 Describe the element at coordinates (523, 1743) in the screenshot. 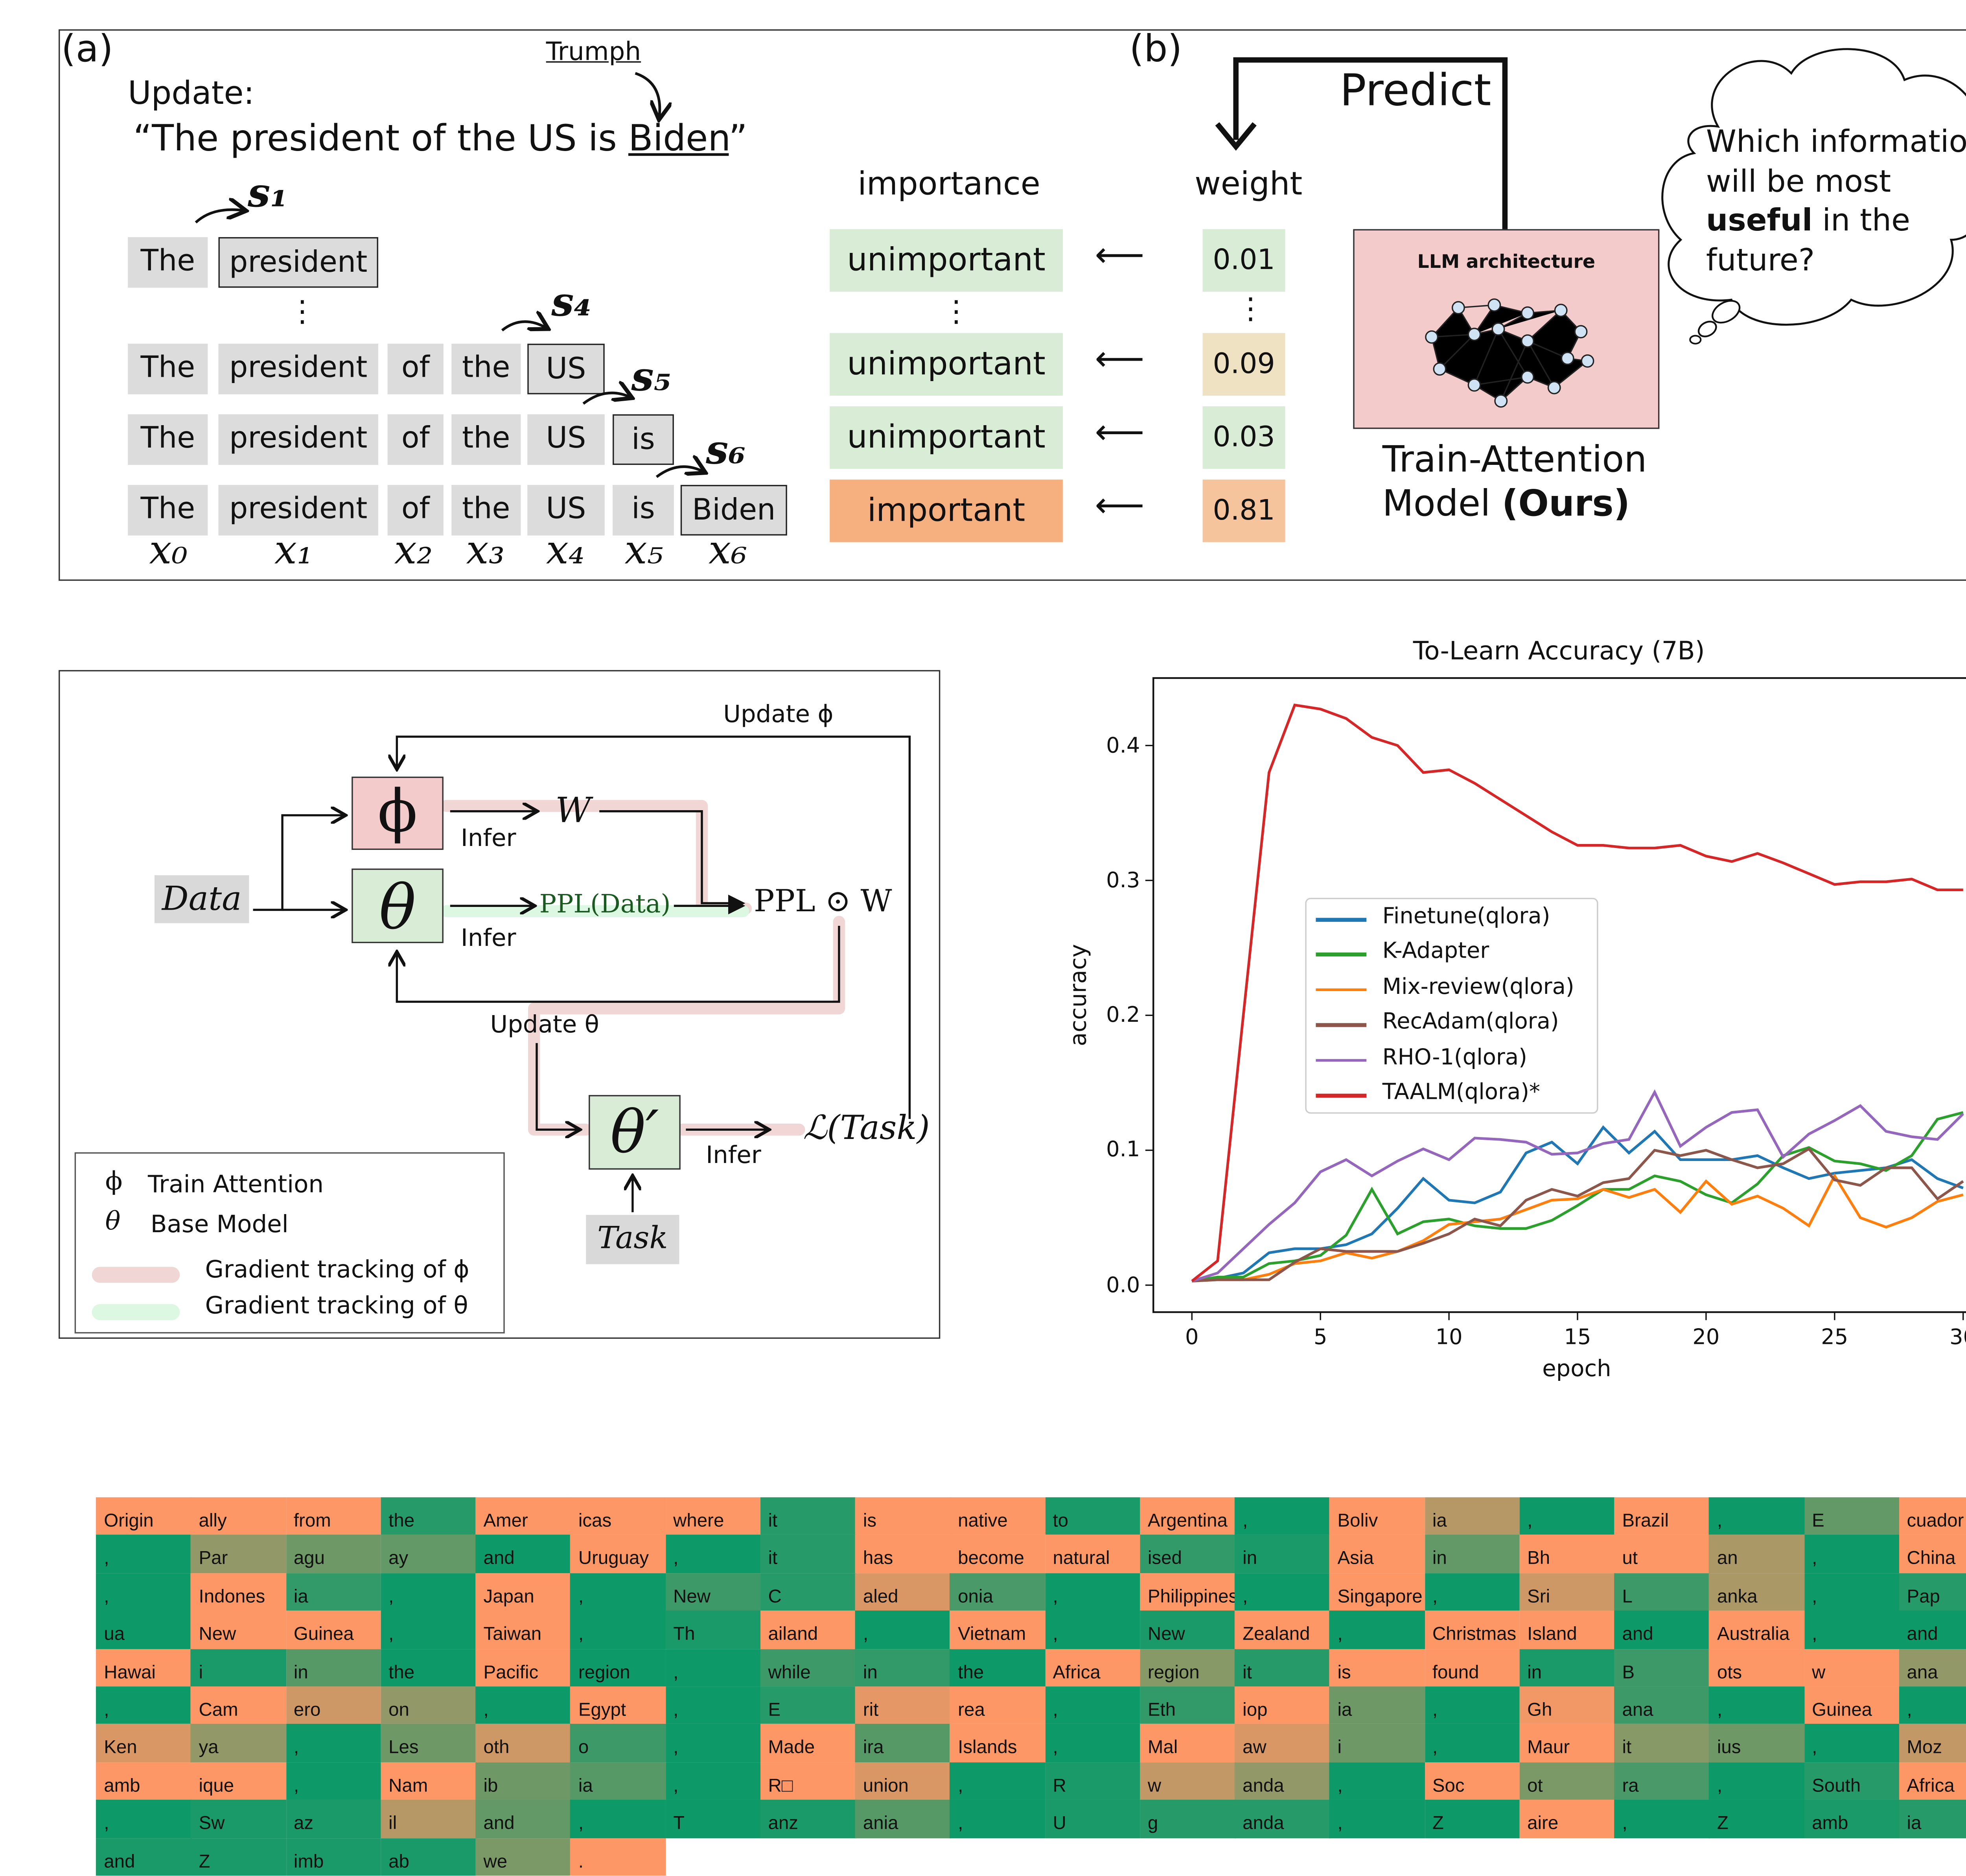

I see `token-cell: oth` at that location.